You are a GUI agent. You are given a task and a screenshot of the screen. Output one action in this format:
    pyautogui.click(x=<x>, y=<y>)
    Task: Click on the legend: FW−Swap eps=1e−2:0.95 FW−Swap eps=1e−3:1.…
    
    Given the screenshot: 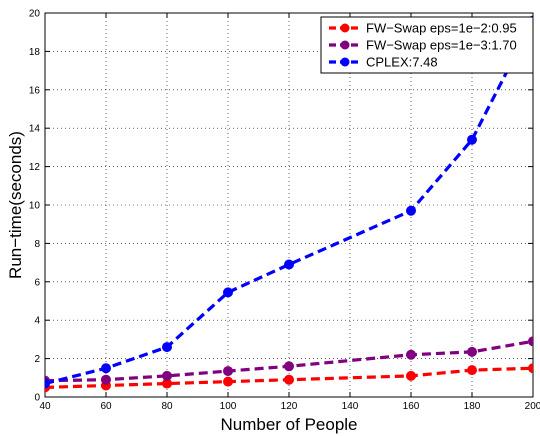 What is the action you would take?
    pyautogui.click(x=427, y=45)
    